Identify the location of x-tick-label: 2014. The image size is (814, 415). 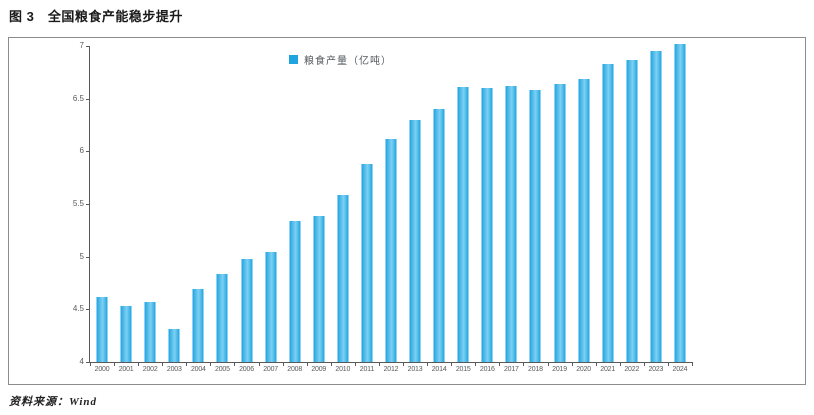
(439, 369).